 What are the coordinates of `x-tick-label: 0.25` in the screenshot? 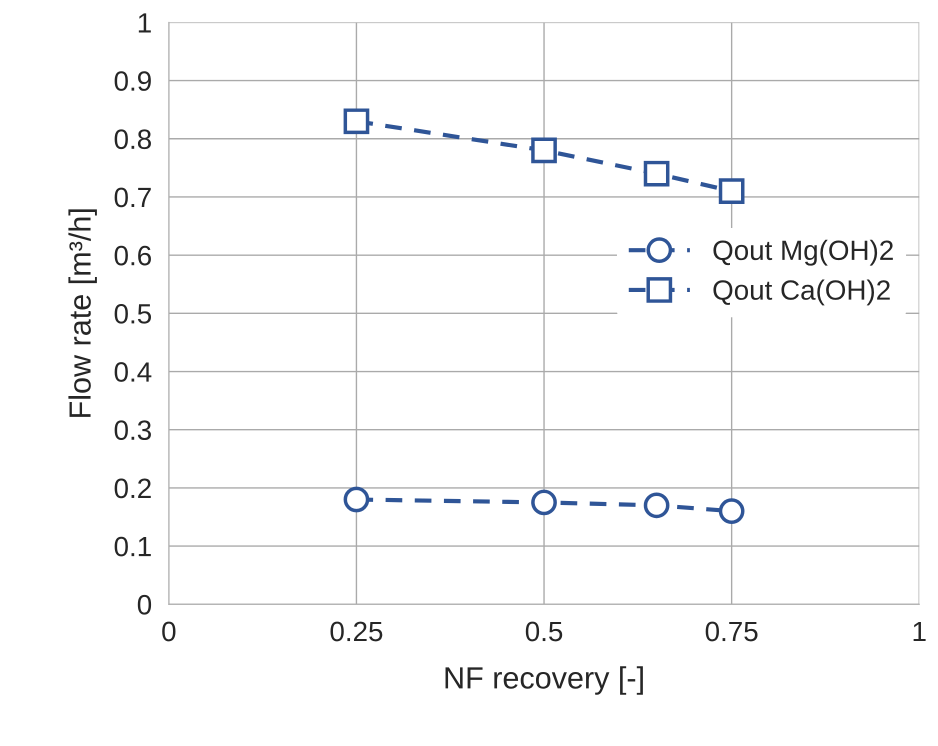 It's located at (356, 632).